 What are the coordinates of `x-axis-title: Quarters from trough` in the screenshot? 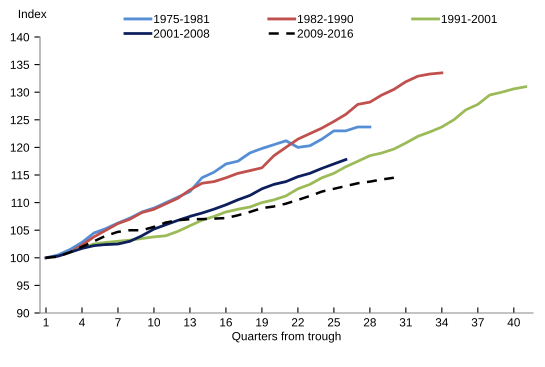 It's located at (286, 337).